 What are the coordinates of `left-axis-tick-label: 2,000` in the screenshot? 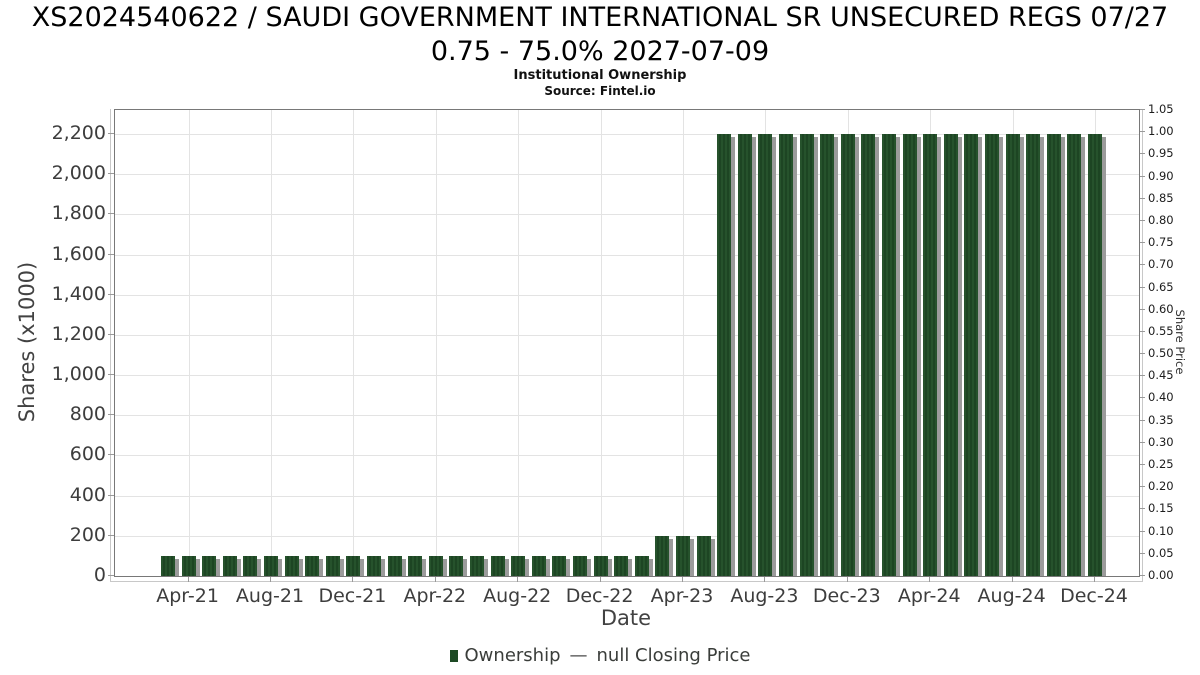 It's located at (78, 173).